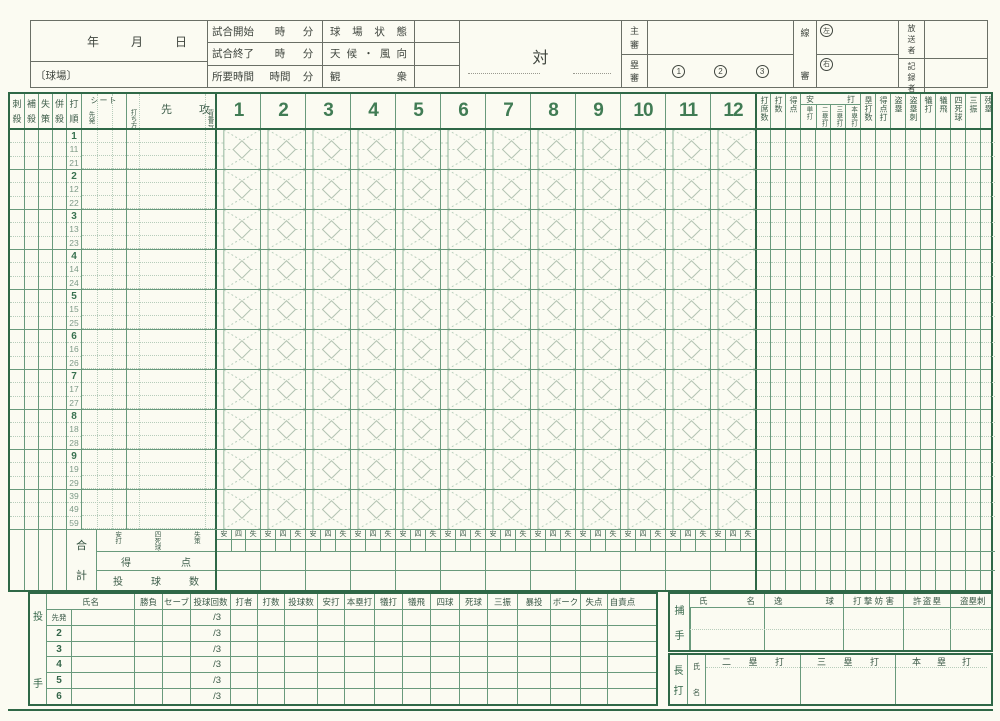  What do you see at coordinates (679, 679) in the screenshot?
I see `extra-base-side-label: 長打` at bounding box center [679, 679].